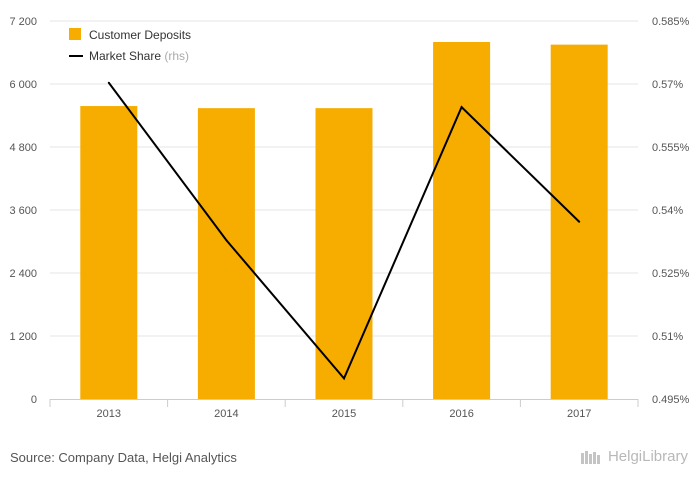  I want to click on y-left-tick-label: 3 600, so click(23, 211).